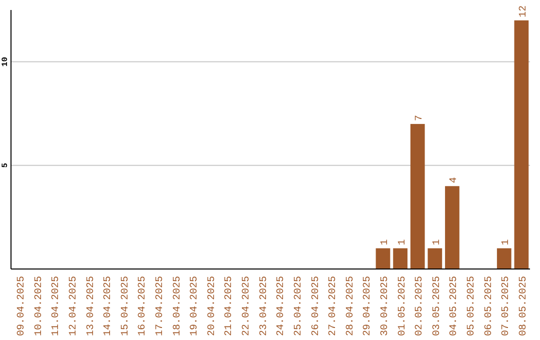  Describe the element at coordinates (160, 306) in the screenshot. I see `x-tick-label: 17.04.2025` at that location.